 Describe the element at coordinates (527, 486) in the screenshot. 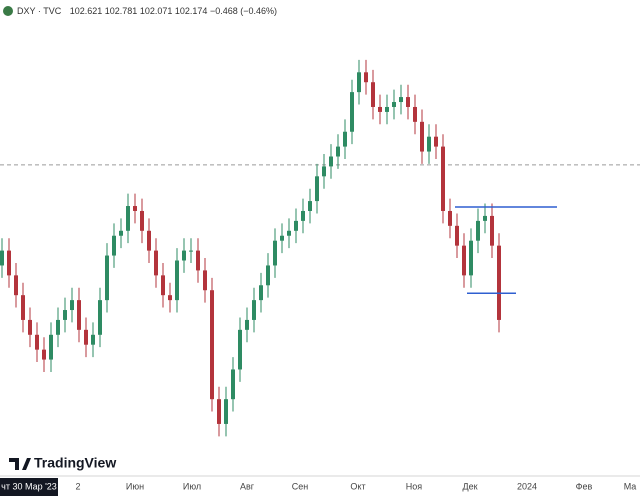

I see `x-tick-label: 2024` at that location.